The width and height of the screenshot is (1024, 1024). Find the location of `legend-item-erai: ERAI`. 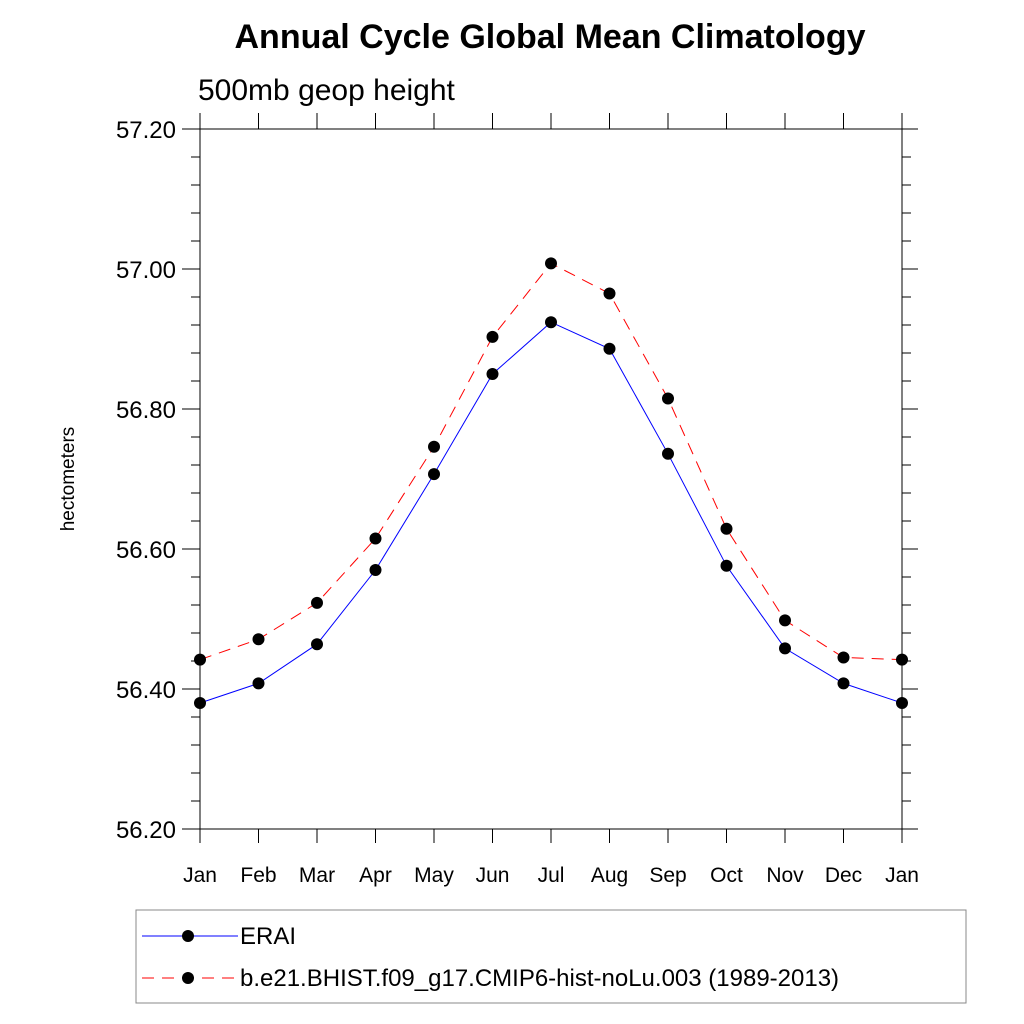

legend-item-erai: ERAI is located at coordinates (219, 936).